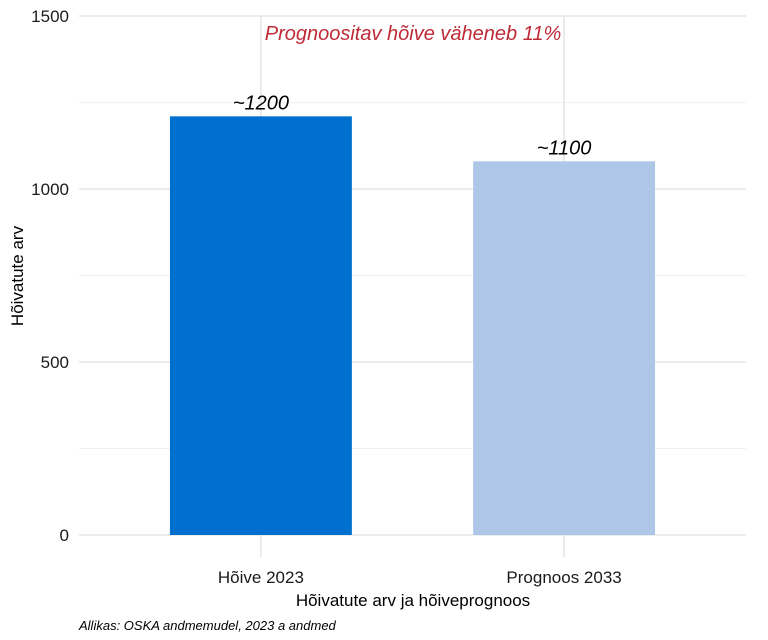 The width and height of the screenshot is (768, 640). What do you see at coordinates (261, 103) in the screenshot?
I see `bar-value-label: ~1200` at bounding box center [261, 103].